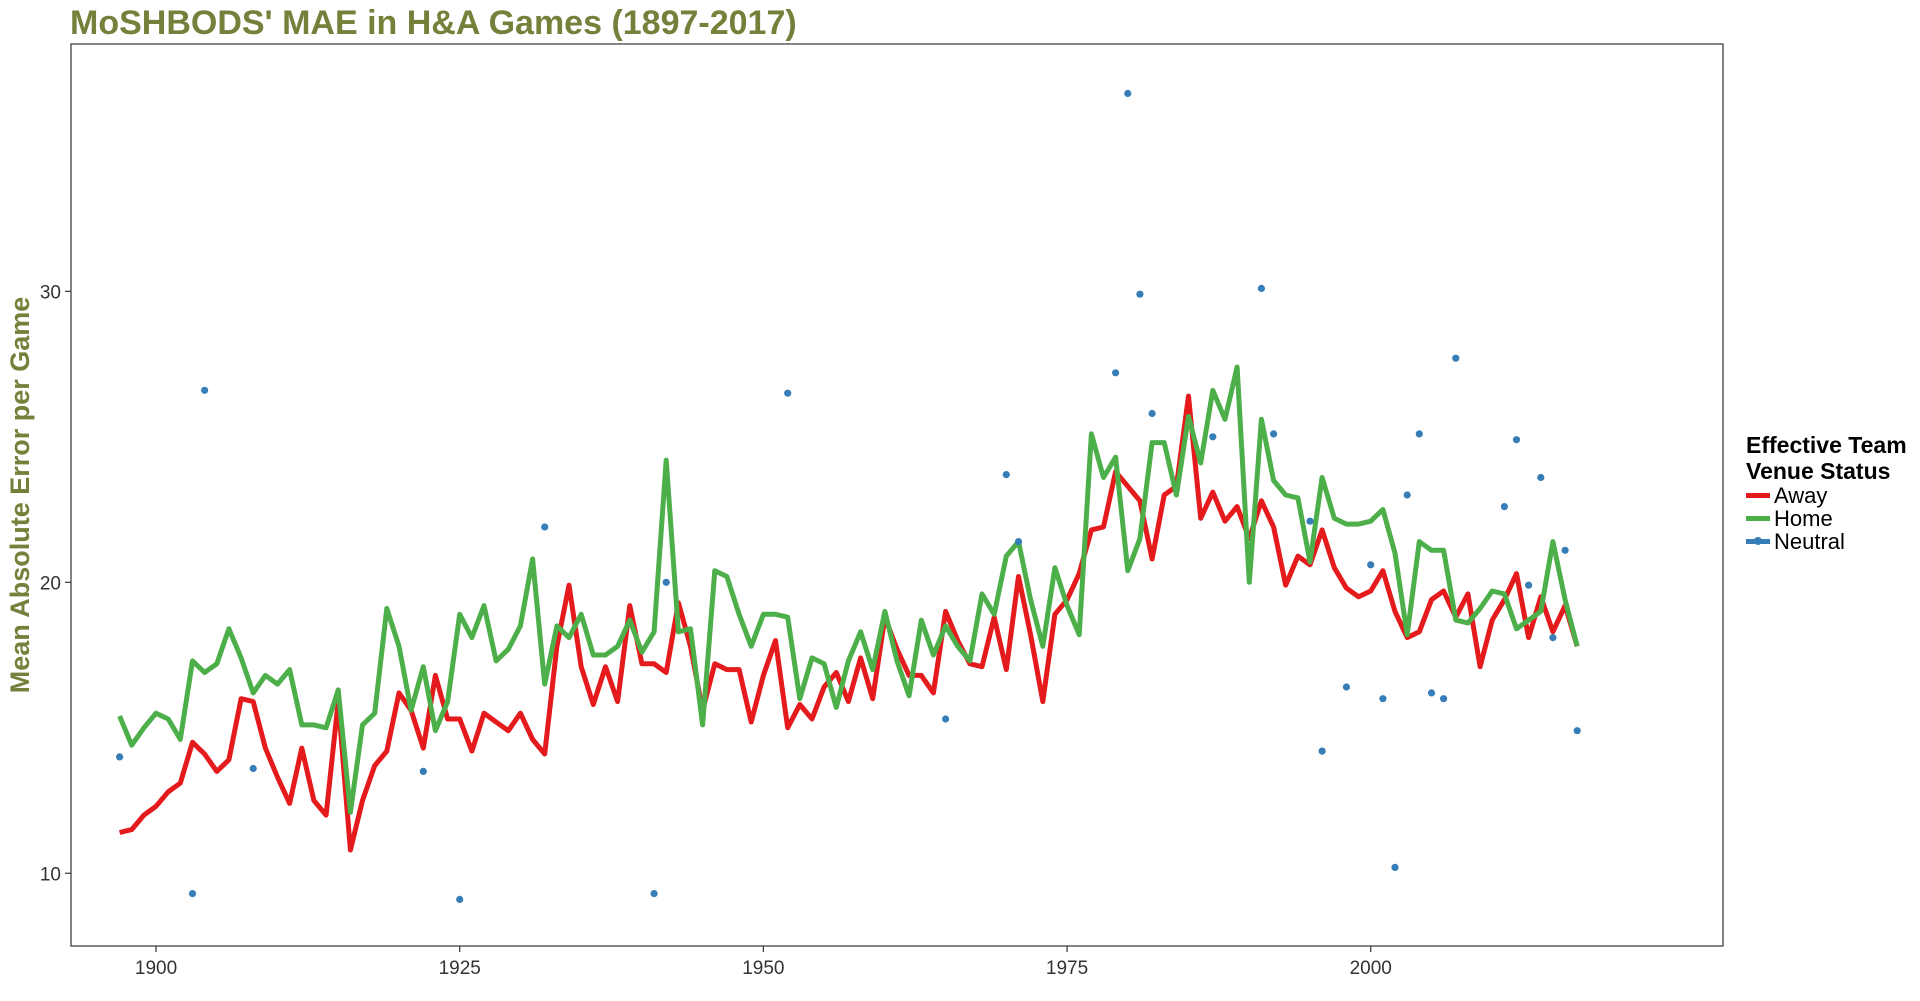  What do you see at coordinates (1809, 541) in the screenshot?
I see `legend-label-neutral: Neutral` at bounding box center [1809, 541].